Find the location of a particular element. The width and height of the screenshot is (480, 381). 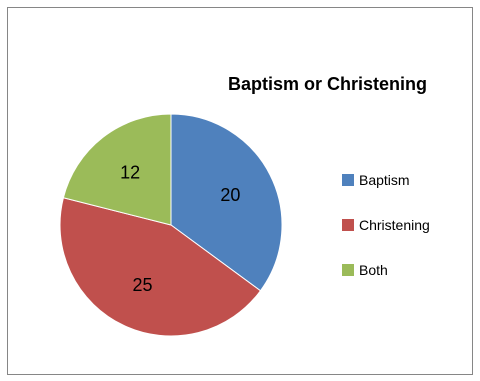

legend-label-baptism: Baptism is located at coordinates (384, 180).